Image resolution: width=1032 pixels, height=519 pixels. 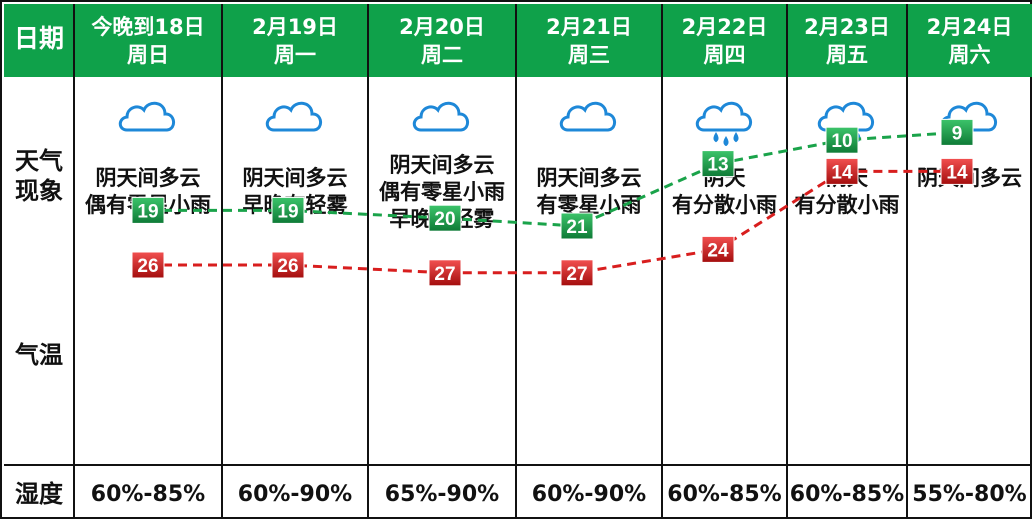 I want to click on header-day-1: 2月19日周一, so click(x=295, y=41).